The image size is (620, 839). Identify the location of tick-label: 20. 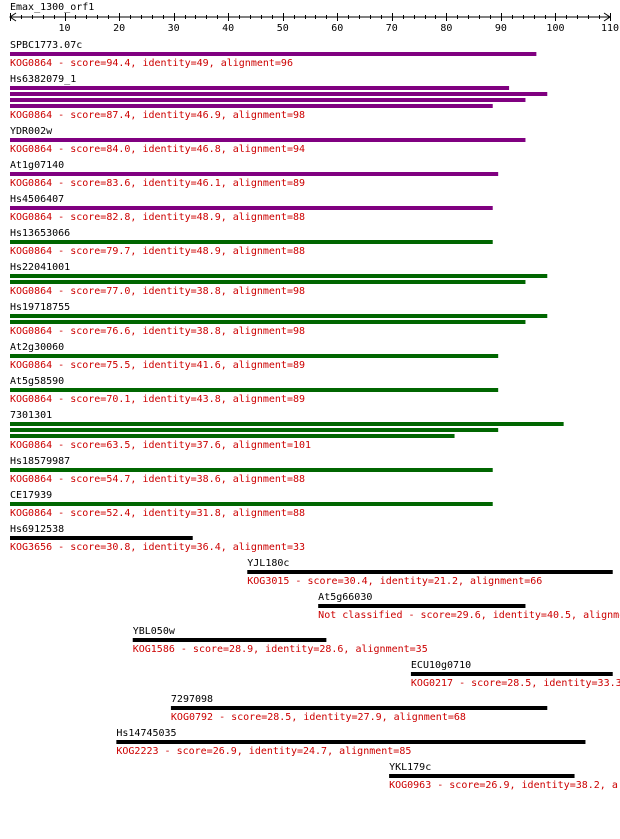
(119, 28).